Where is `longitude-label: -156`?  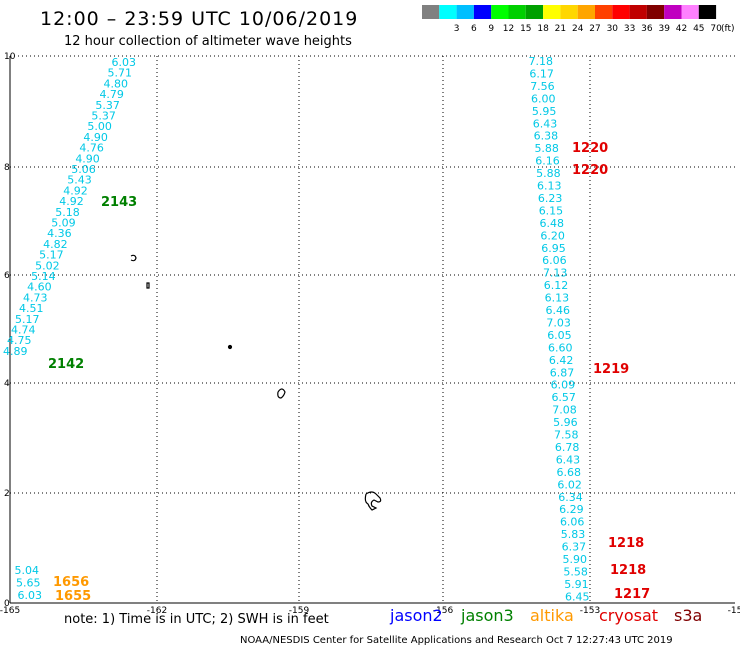
longitude-label: -156 is located at coordinates (443, 611).